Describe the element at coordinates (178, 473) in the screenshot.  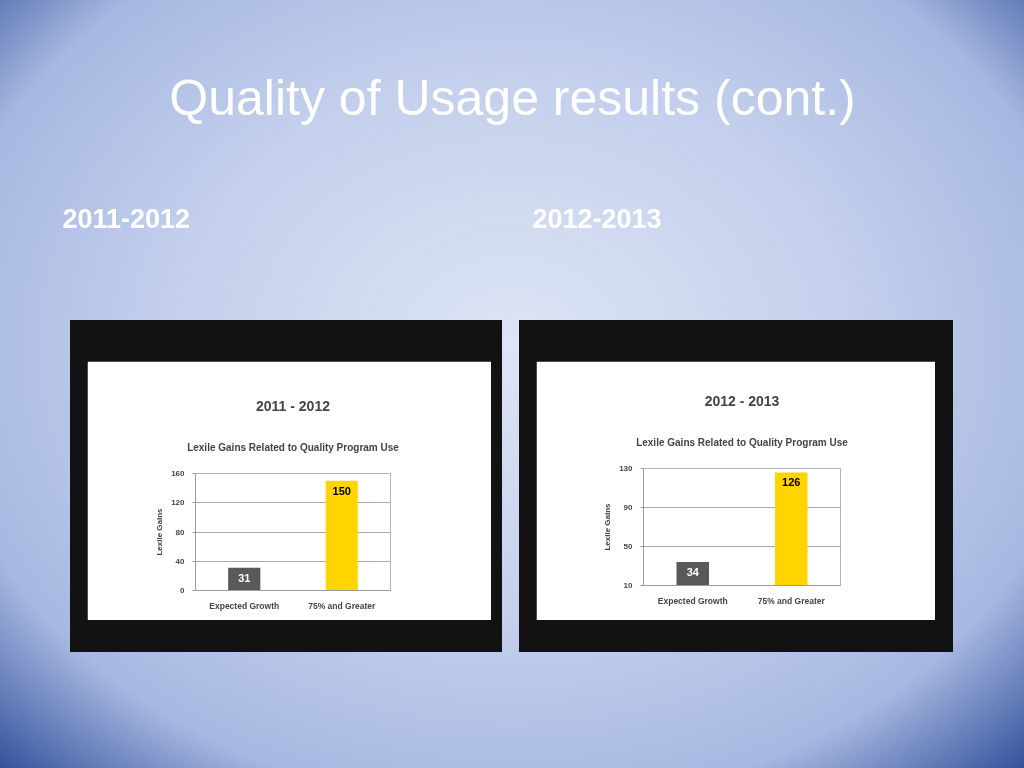
I see `y-tick-label: 160` at that location.